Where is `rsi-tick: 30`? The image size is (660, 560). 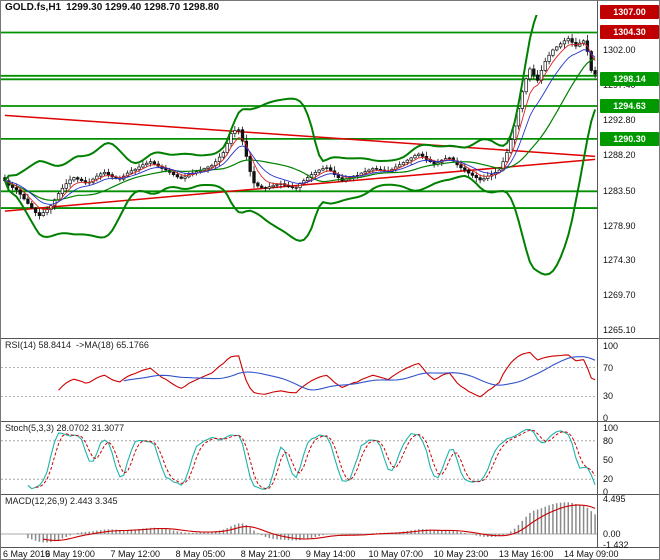 rsi-tick: 30 is located at coordinates (608, 396).